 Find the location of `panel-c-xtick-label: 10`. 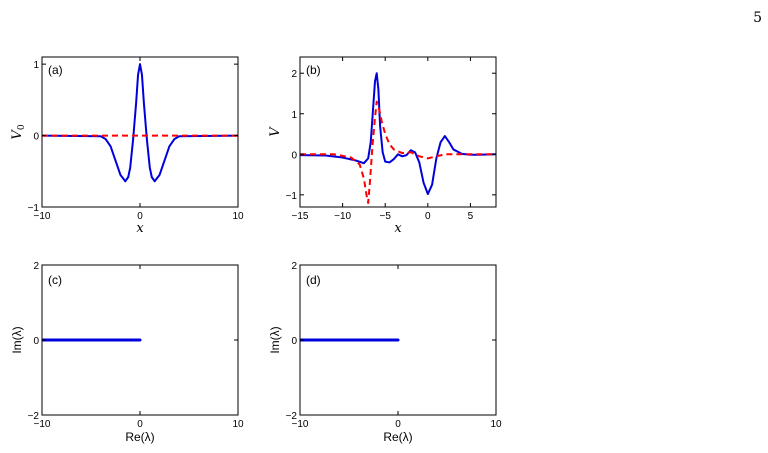

panel-c-xtick-label: 10 is located at coordinates (238, 424).